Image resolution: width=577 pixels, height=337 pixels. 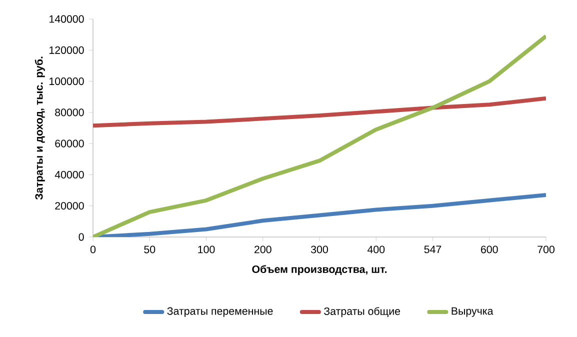 What do you see at coordinates (319, 250) in the screenshot?
I see `x-tick-label: 300` at bounding box center [319, 250].